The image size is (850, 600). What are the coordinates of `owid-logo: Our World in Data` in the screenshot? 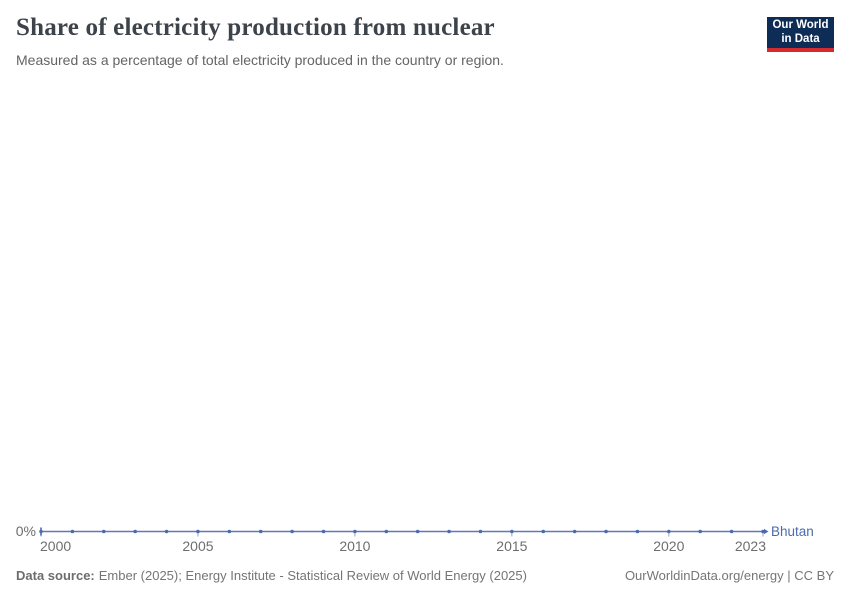 It's located at (800, 34).